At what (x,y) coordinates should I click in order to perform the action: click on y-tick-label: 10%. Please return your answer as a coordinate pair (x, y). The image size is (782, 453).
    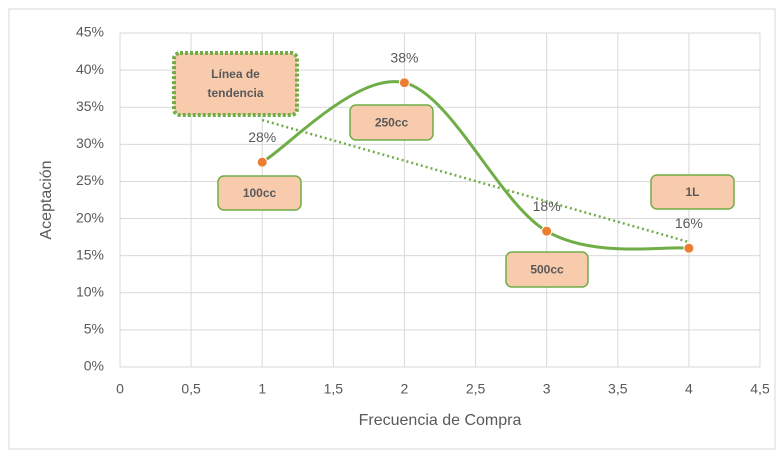
    Looking at the image, I should click on (90, 291).